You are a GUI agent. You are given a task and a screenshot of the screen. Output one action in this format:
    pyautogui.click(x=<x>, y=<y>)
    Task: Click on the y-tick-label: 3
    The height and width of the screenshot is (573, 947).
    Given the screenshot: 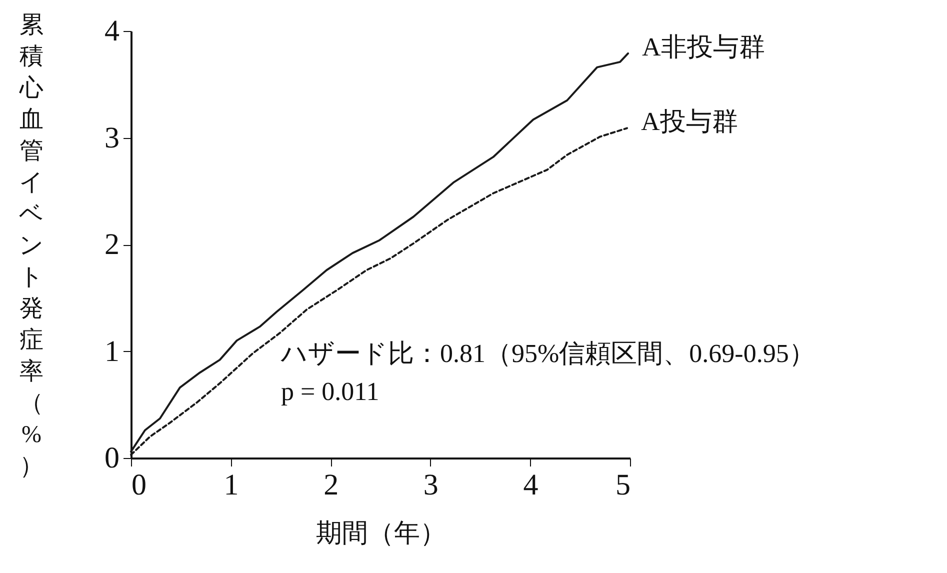 What is the action you would take?
    pyautogui.click(x=112, y=137)
    